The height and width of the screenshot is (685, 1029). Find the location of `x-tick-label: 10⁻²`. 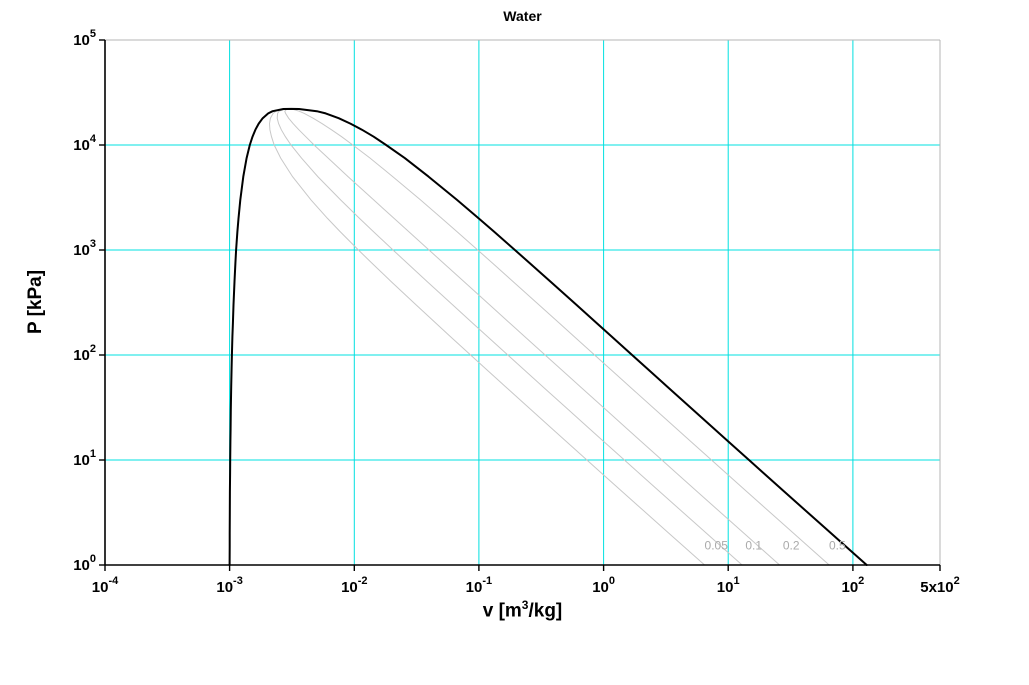

x-tick-label: 10⁻² is located at coordinates (354, 585).